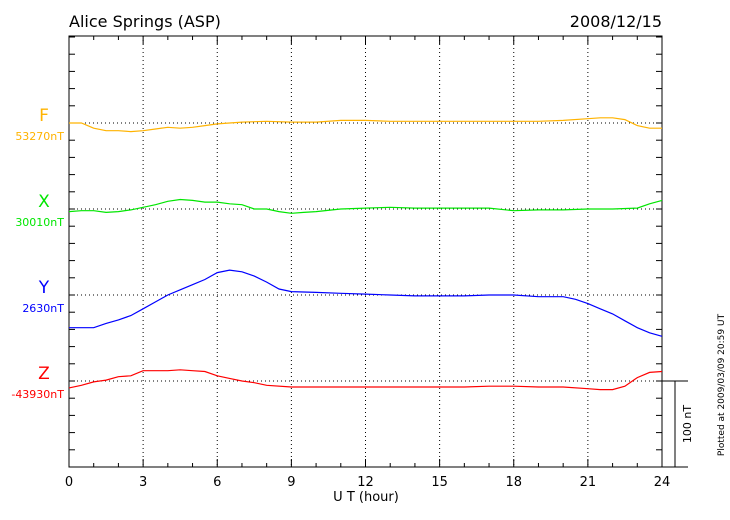  Describe the element at coordinates (217, 482) in the screenshot. I see `x-tick-label: 6` at that location.